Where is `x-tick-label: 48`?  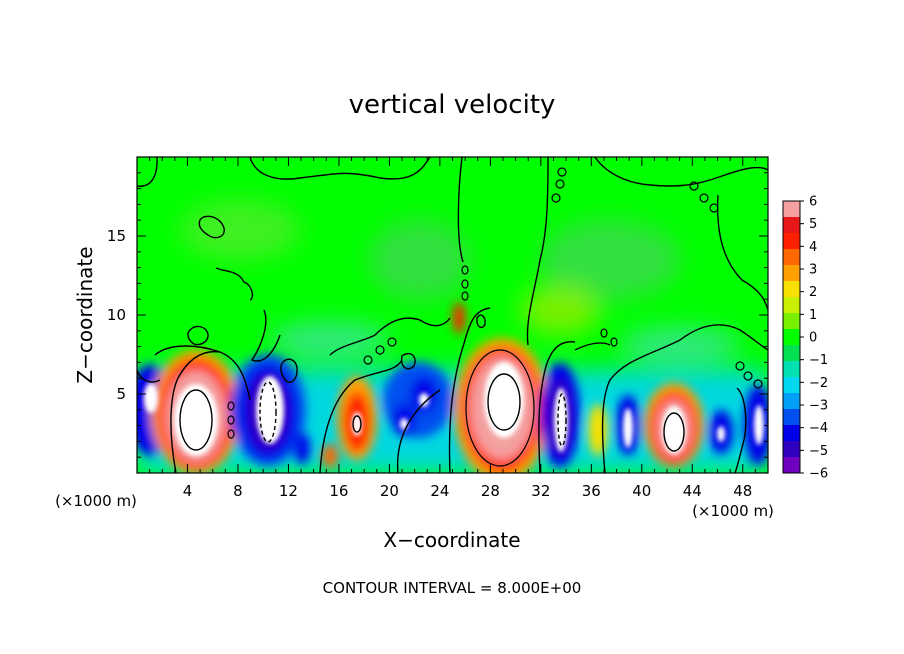 x-tick-label: 48 is located at coordinates (742, 491).